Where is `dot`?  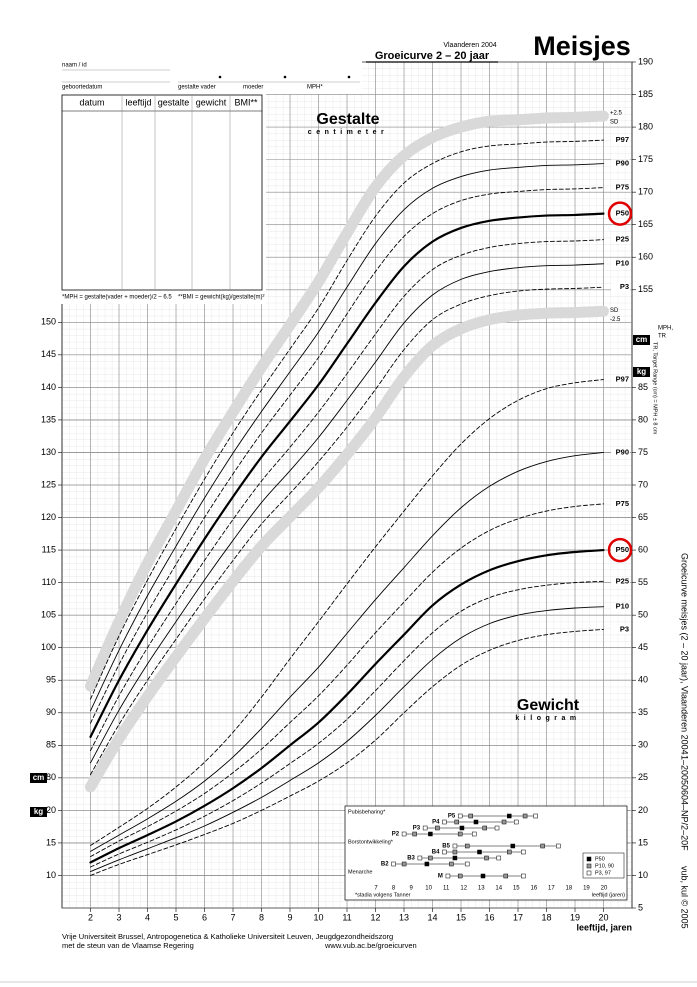
dot is located at coordinates (220, 77).